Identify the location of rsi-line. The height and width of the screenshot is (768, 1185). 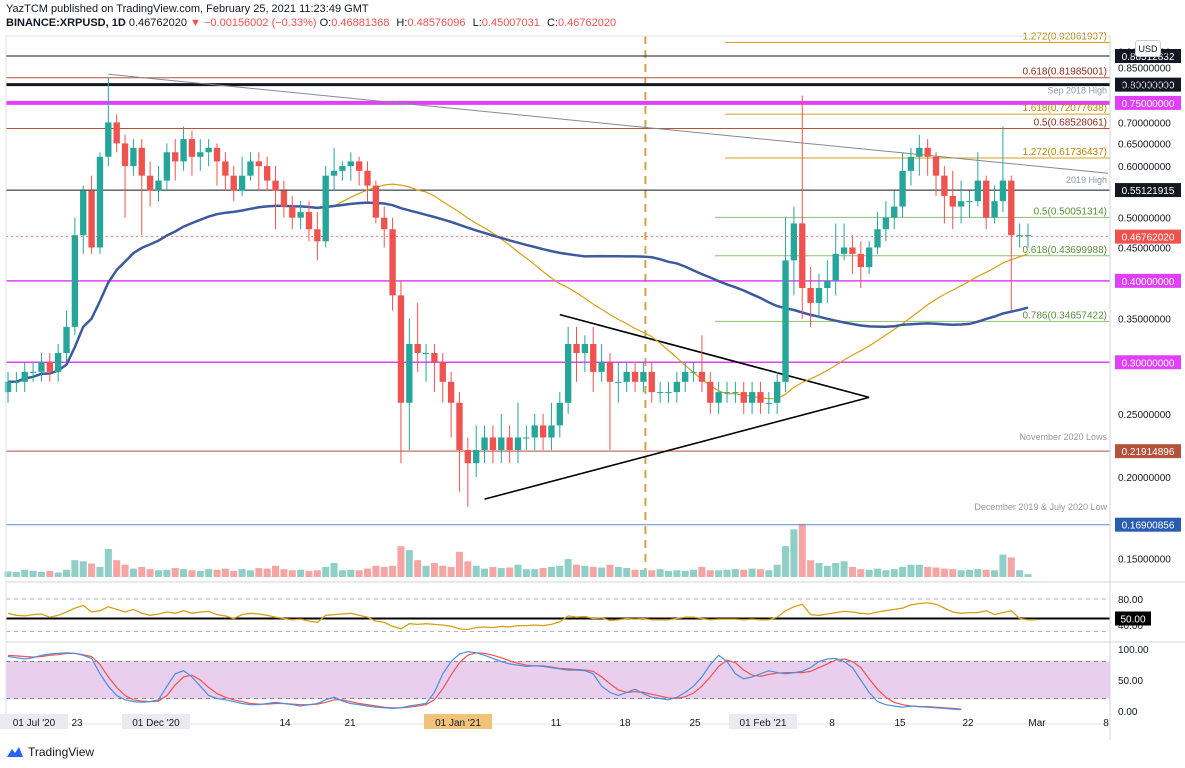
(522, 616).